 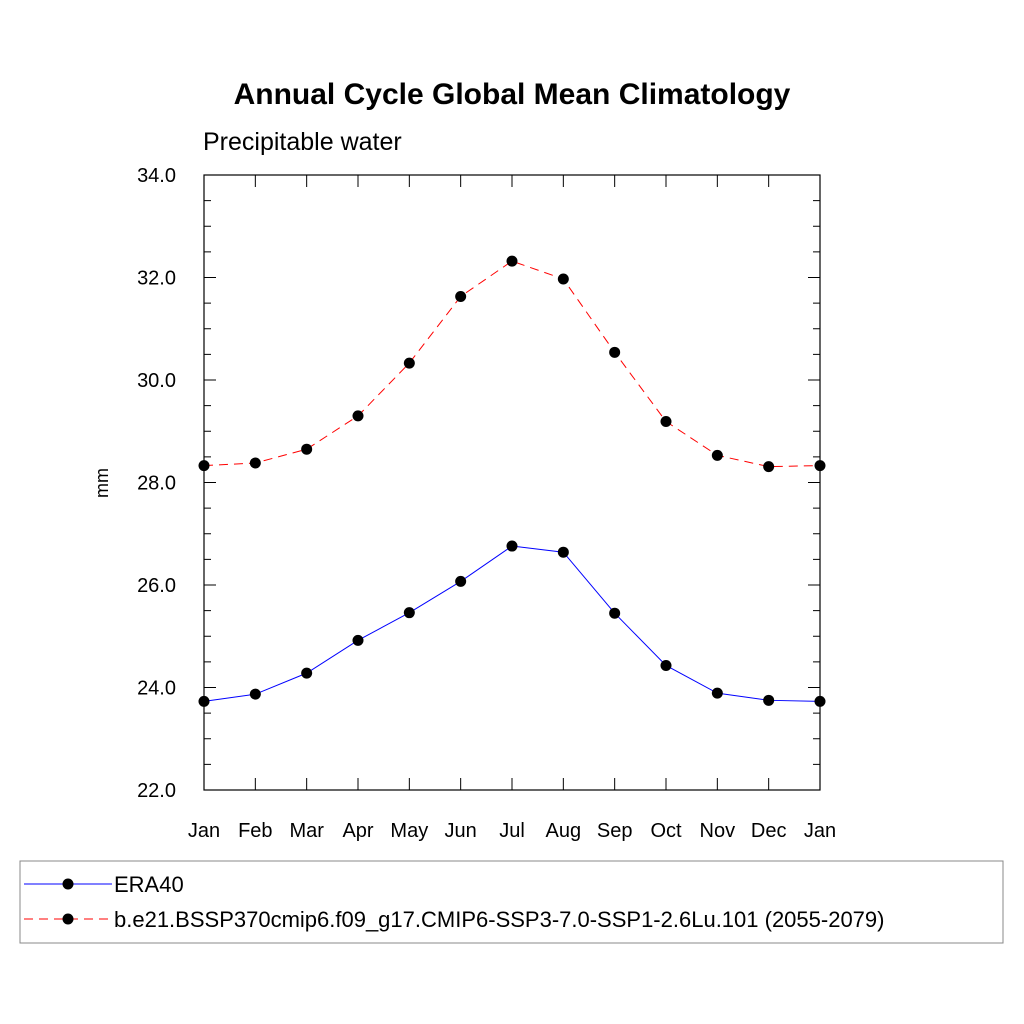 I want to click on y-tick-label: 26.0, so click(x=156, y=586).